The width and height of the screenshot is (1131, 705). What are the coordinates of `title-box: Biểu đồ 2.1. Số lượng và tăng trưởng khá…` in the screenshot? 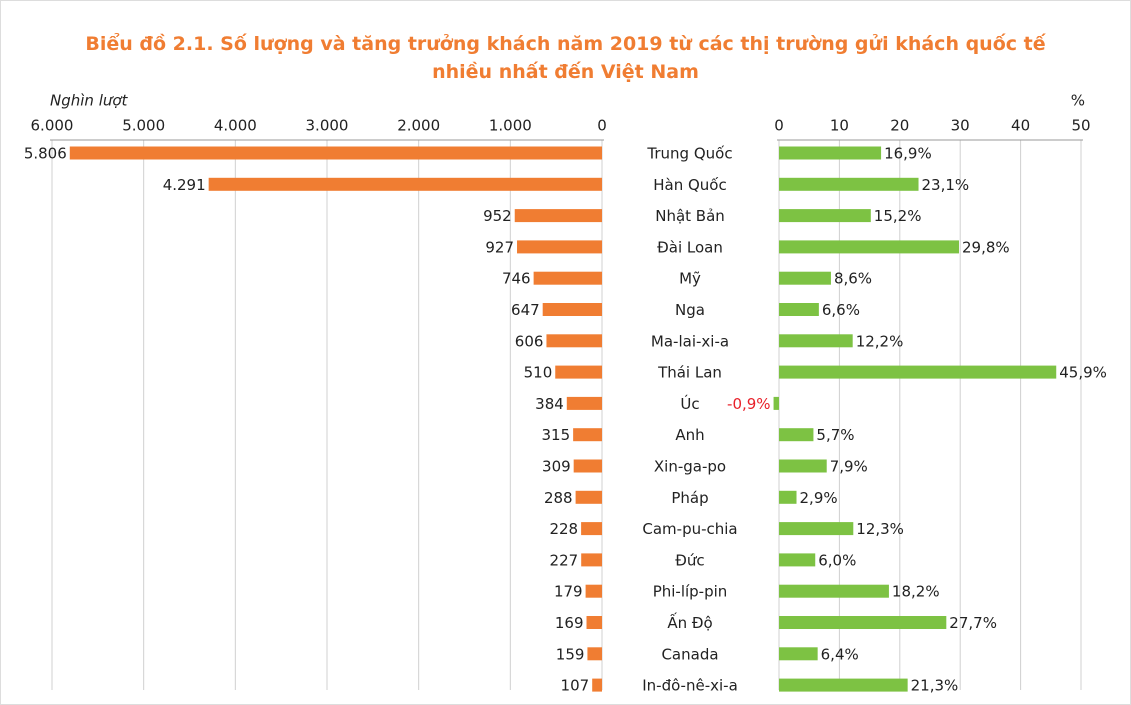 It's located at (565, 58).